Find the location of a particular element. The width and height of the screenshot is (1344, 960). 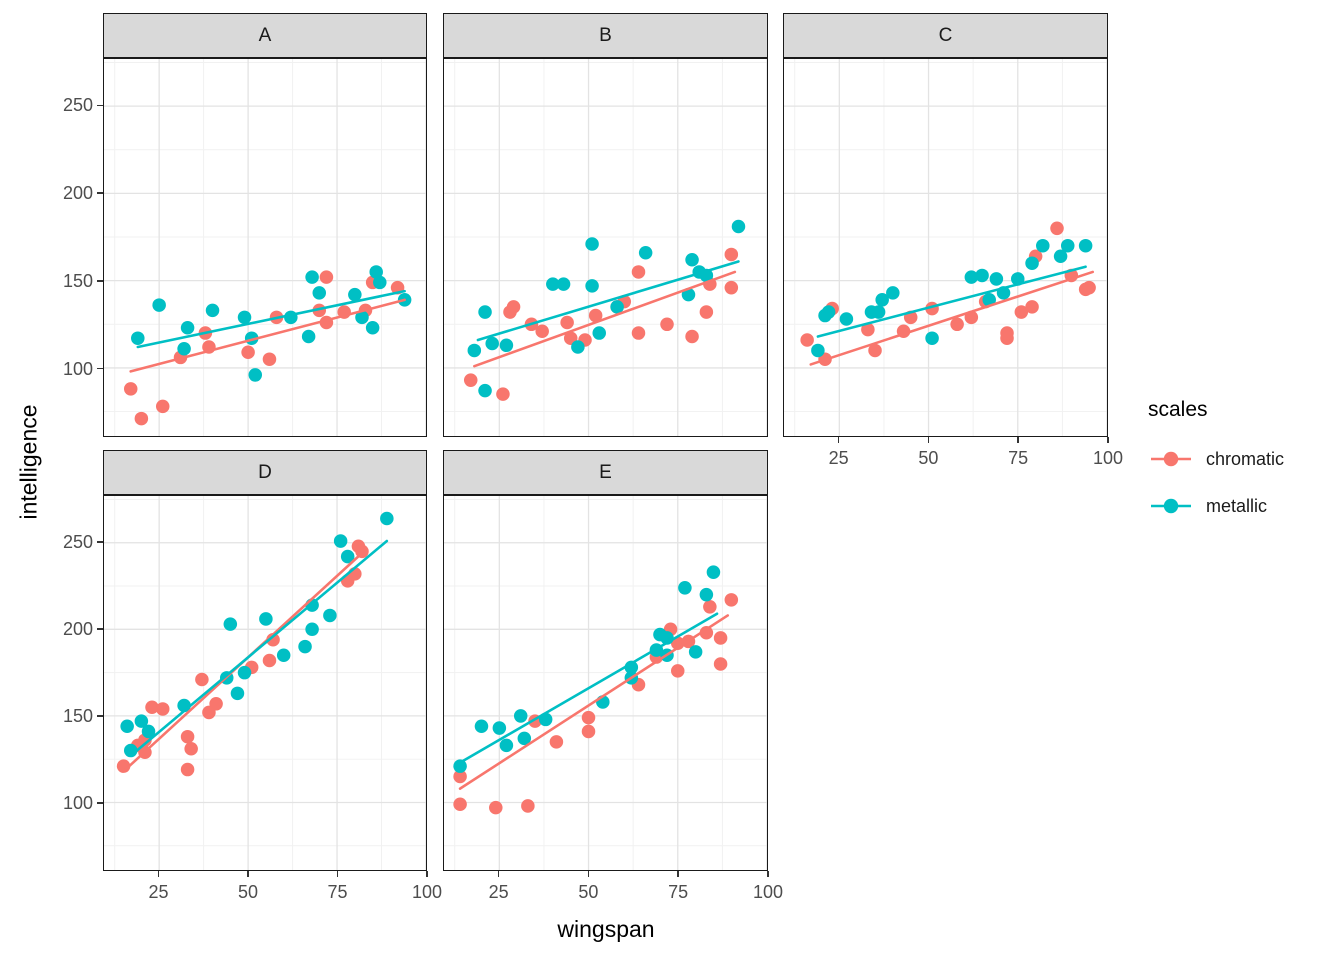

facet-panel-e is located at coordinates (605, 683).